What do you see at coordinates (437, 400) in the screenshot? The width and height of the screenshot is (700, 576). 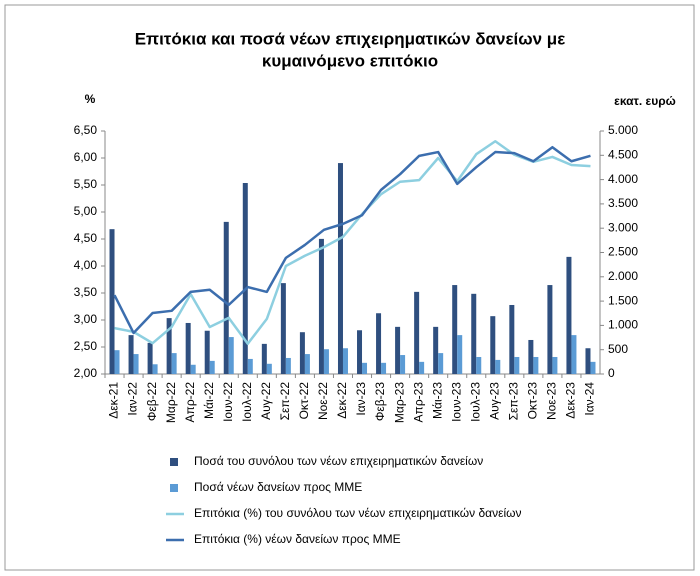 I see `x-tick-label: Μάι-23` at bounding box center [437, 400].